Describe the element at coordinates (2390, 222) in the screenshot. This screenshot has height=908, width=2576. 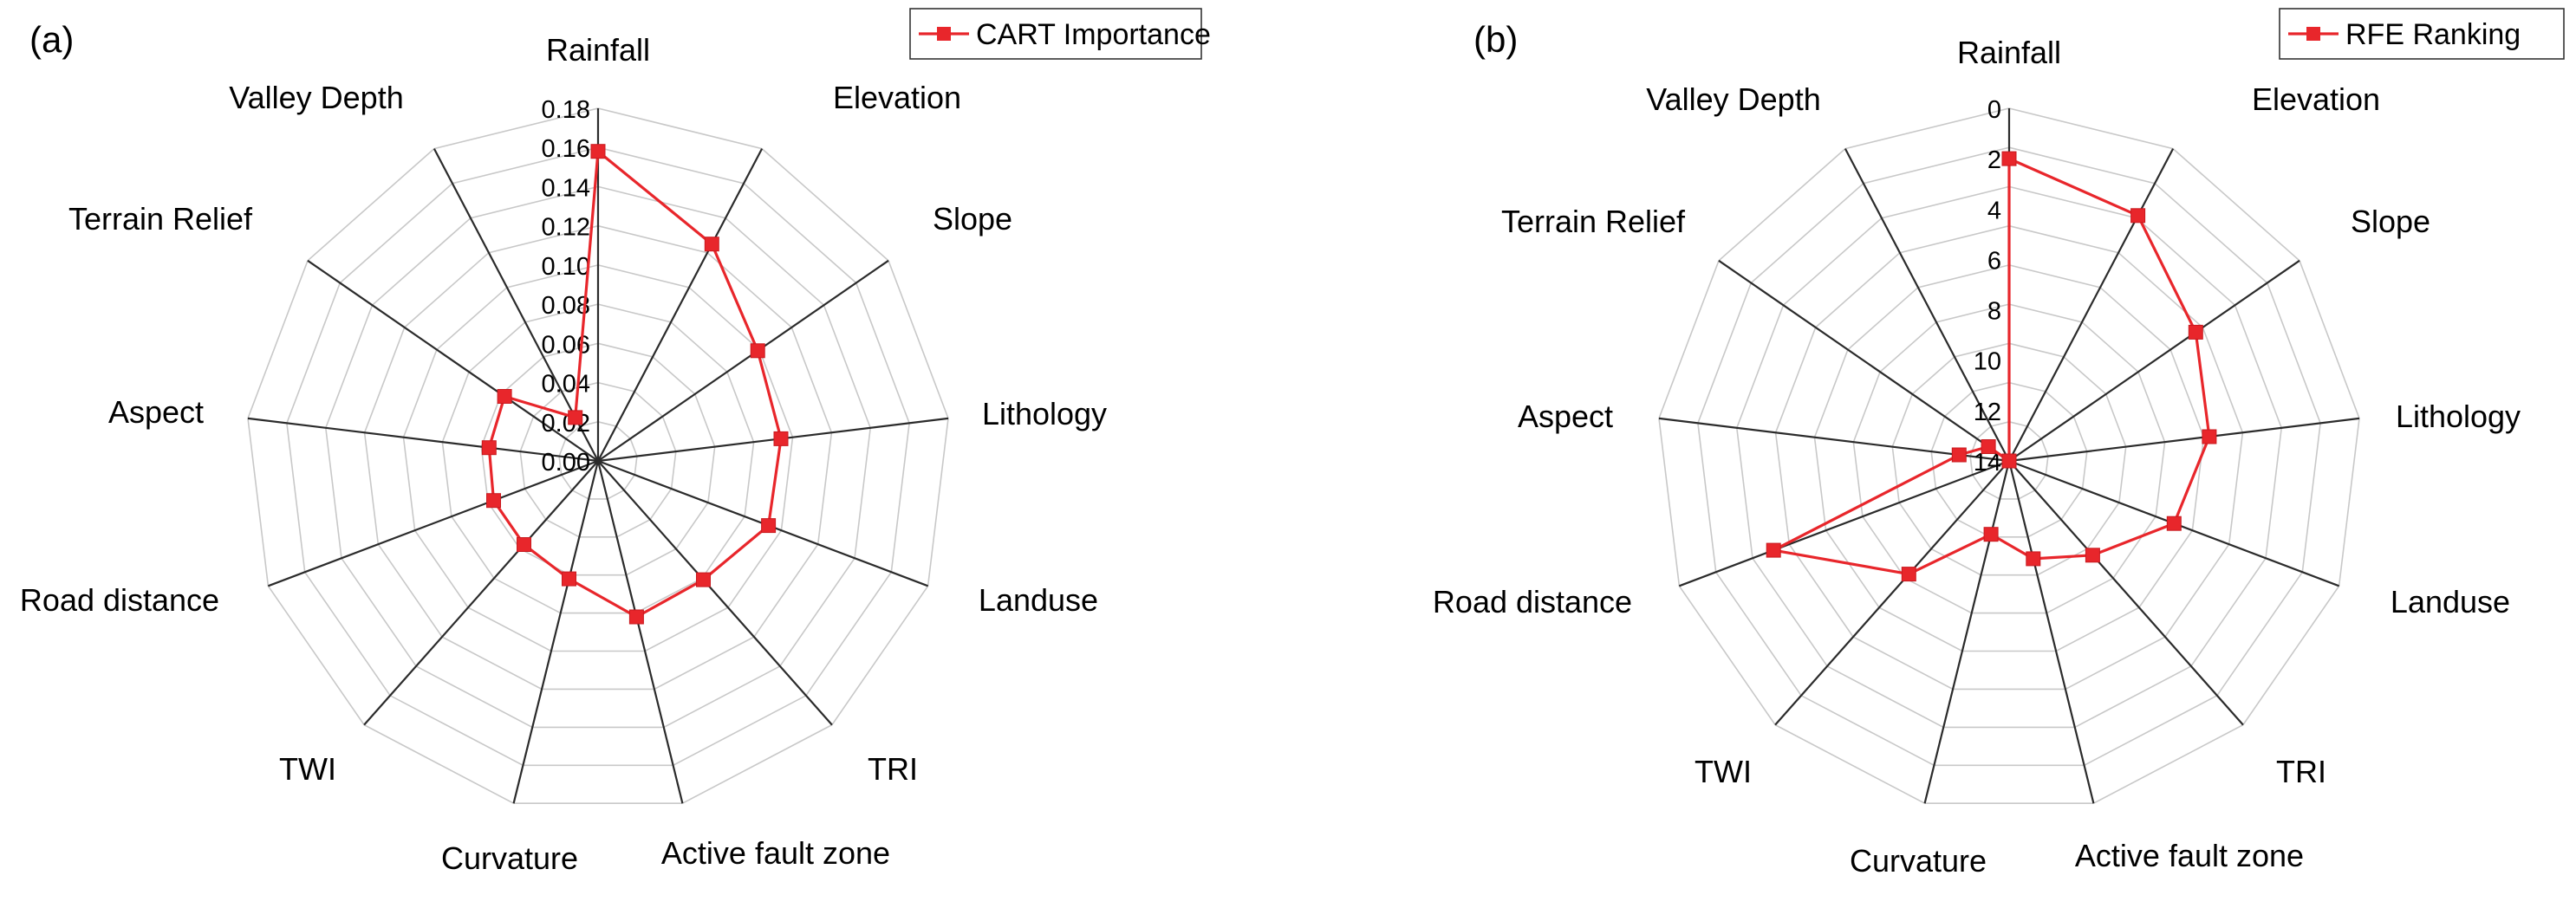
I see `axis-label: Slope` at that location.